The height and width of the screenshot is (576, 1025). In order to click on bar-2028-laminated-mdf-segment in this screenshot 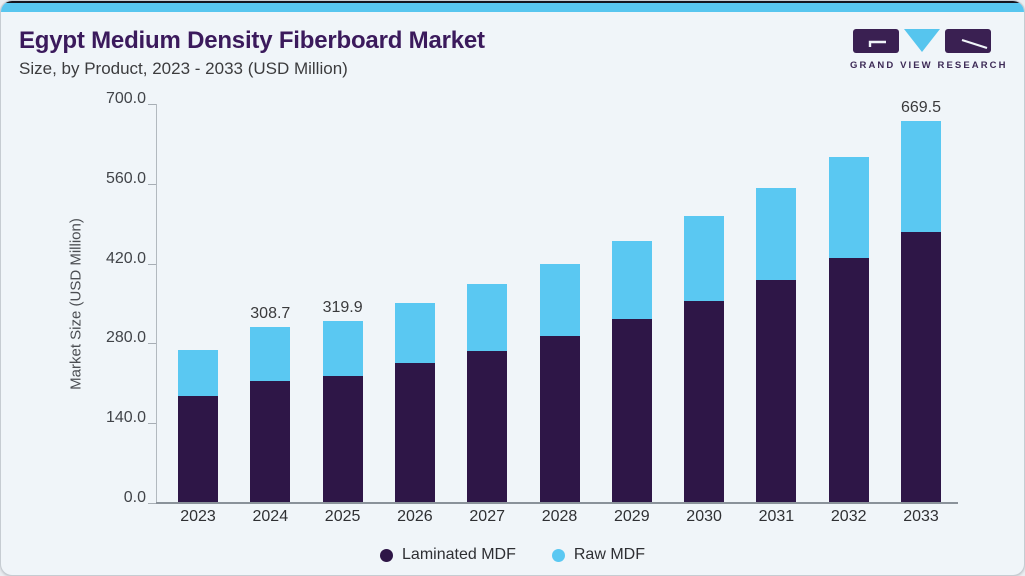, I will do `click(559, 419)`.